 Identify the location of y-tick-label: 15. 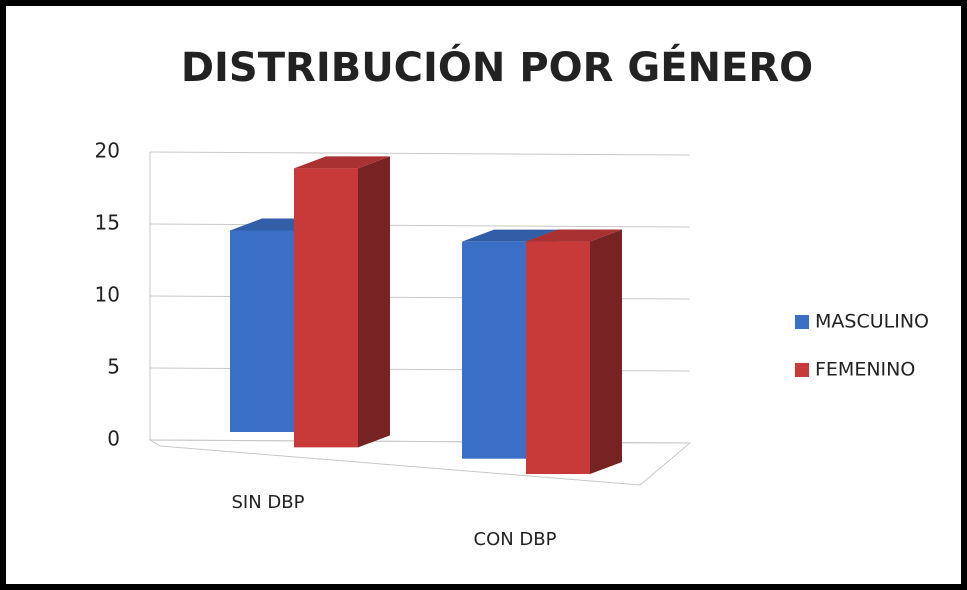
(107, 223).